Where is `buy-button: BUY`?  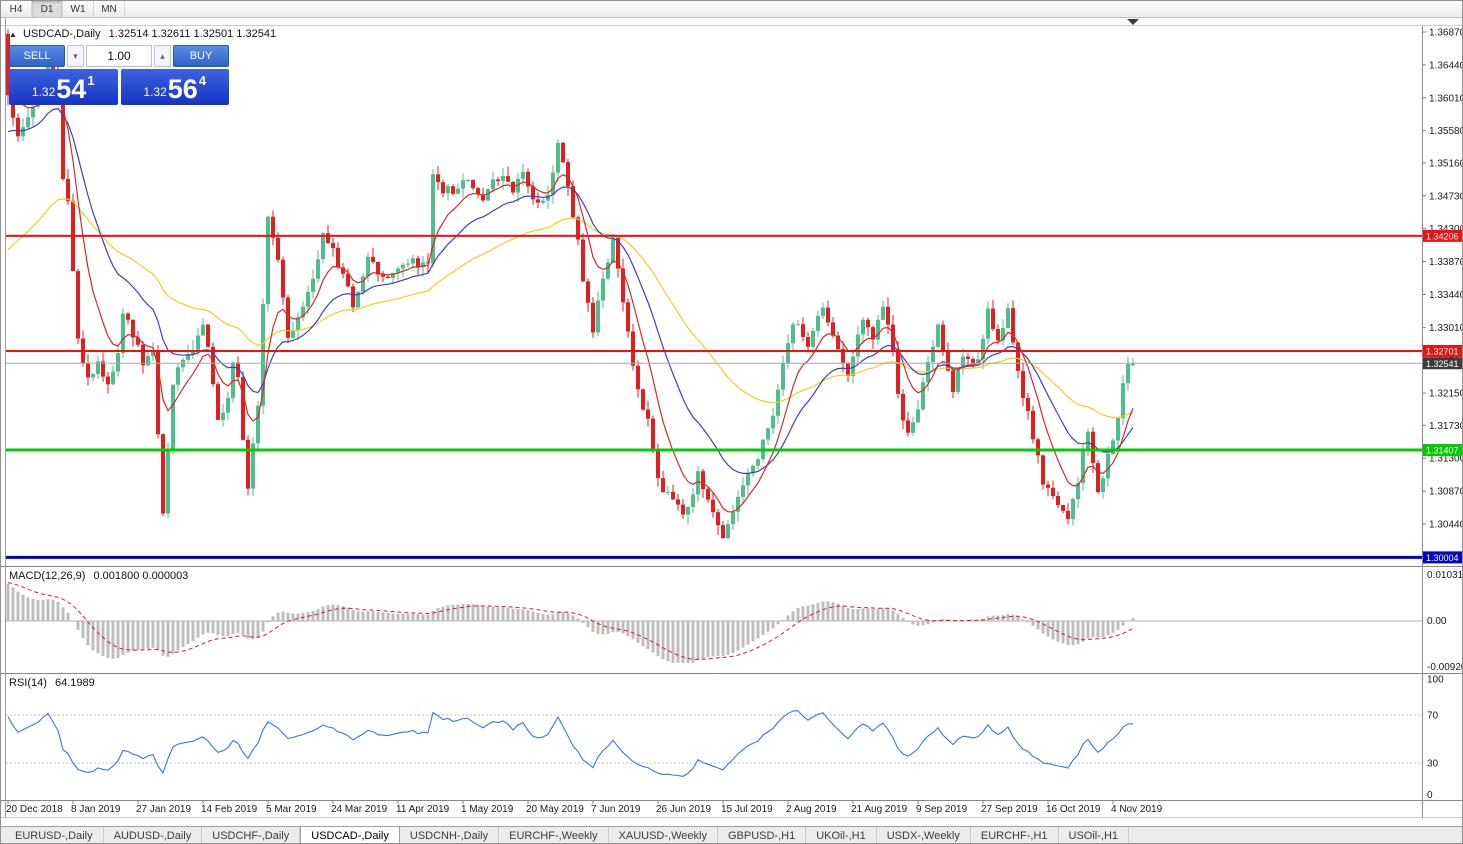
buy-button: BUY is located at coordinates (201, 56).